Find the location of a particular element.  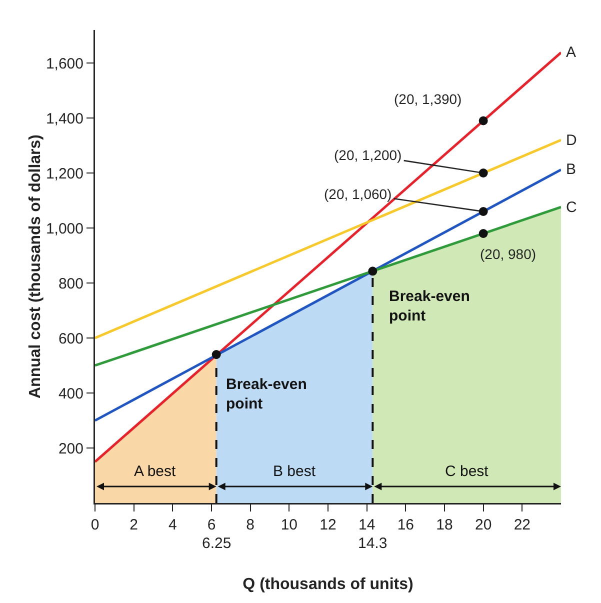

y-tick-label: 800 is located at coordinates (71, 283).